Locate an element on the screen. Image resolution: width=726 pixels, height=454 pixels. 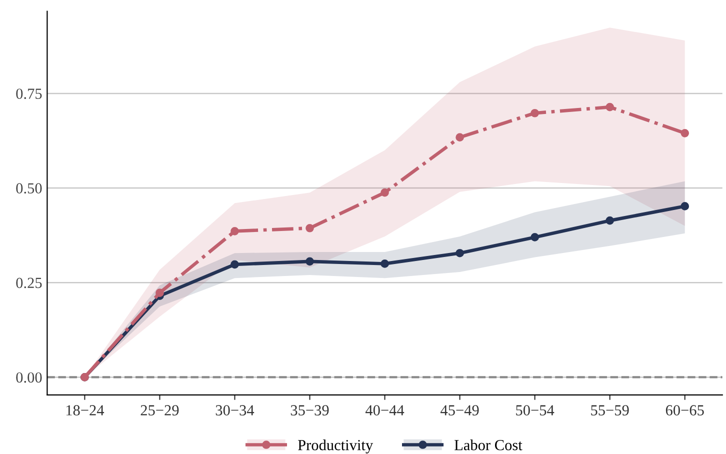
legend-label: Labor Cost is located at coordinates (488, 445).